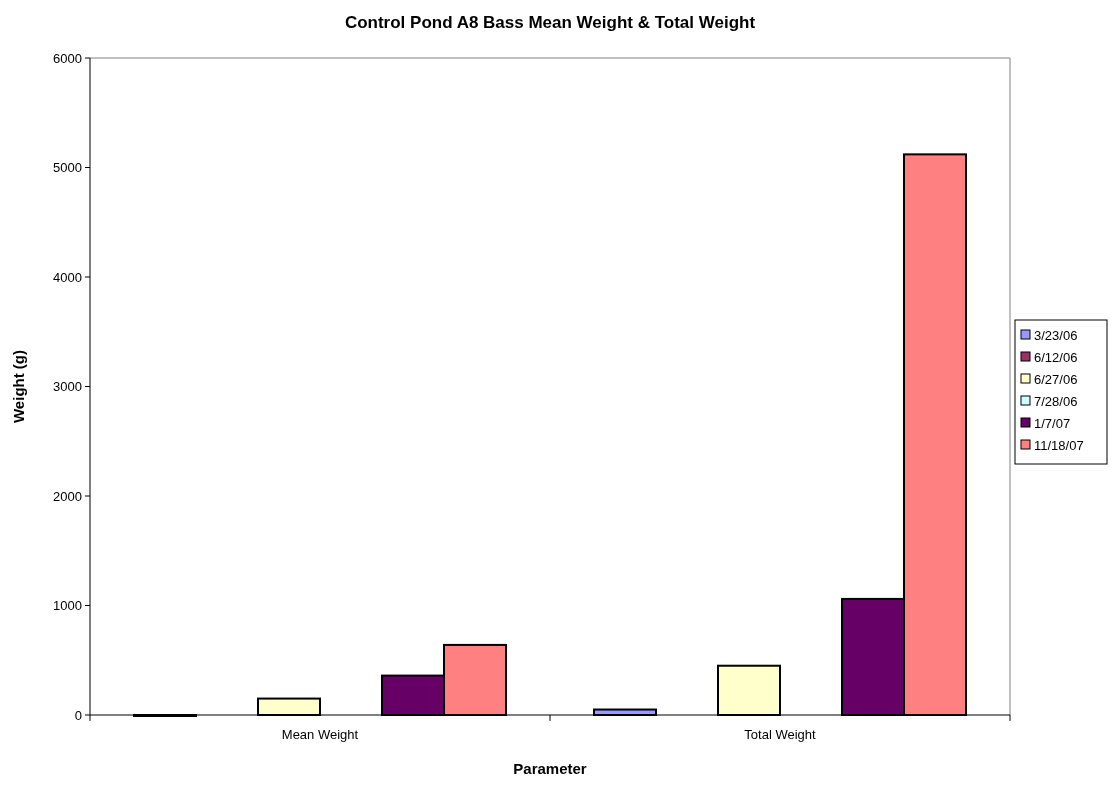 The width and height of the screenshot is (1117, 791). I want to click on x-axis-title: Parameter, so click(550, 768).